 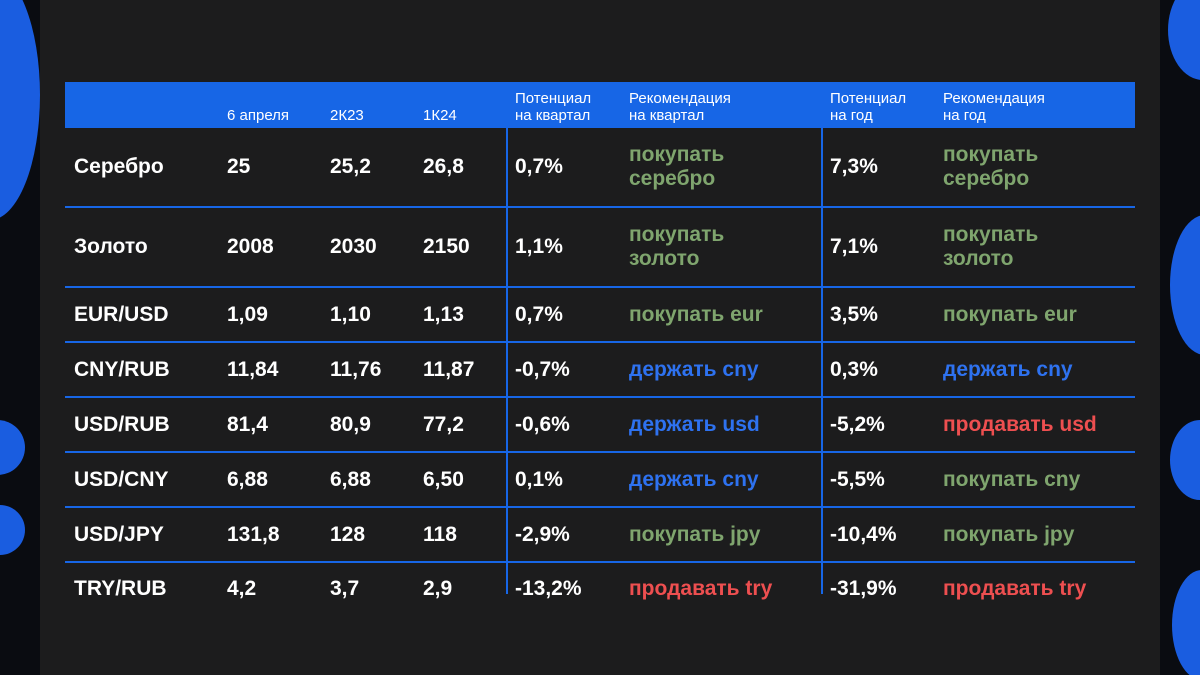 What do you see at coordinates (20, 337) in the screenshot?
I see `left-decor-strip` at bounding box center [20, 337].